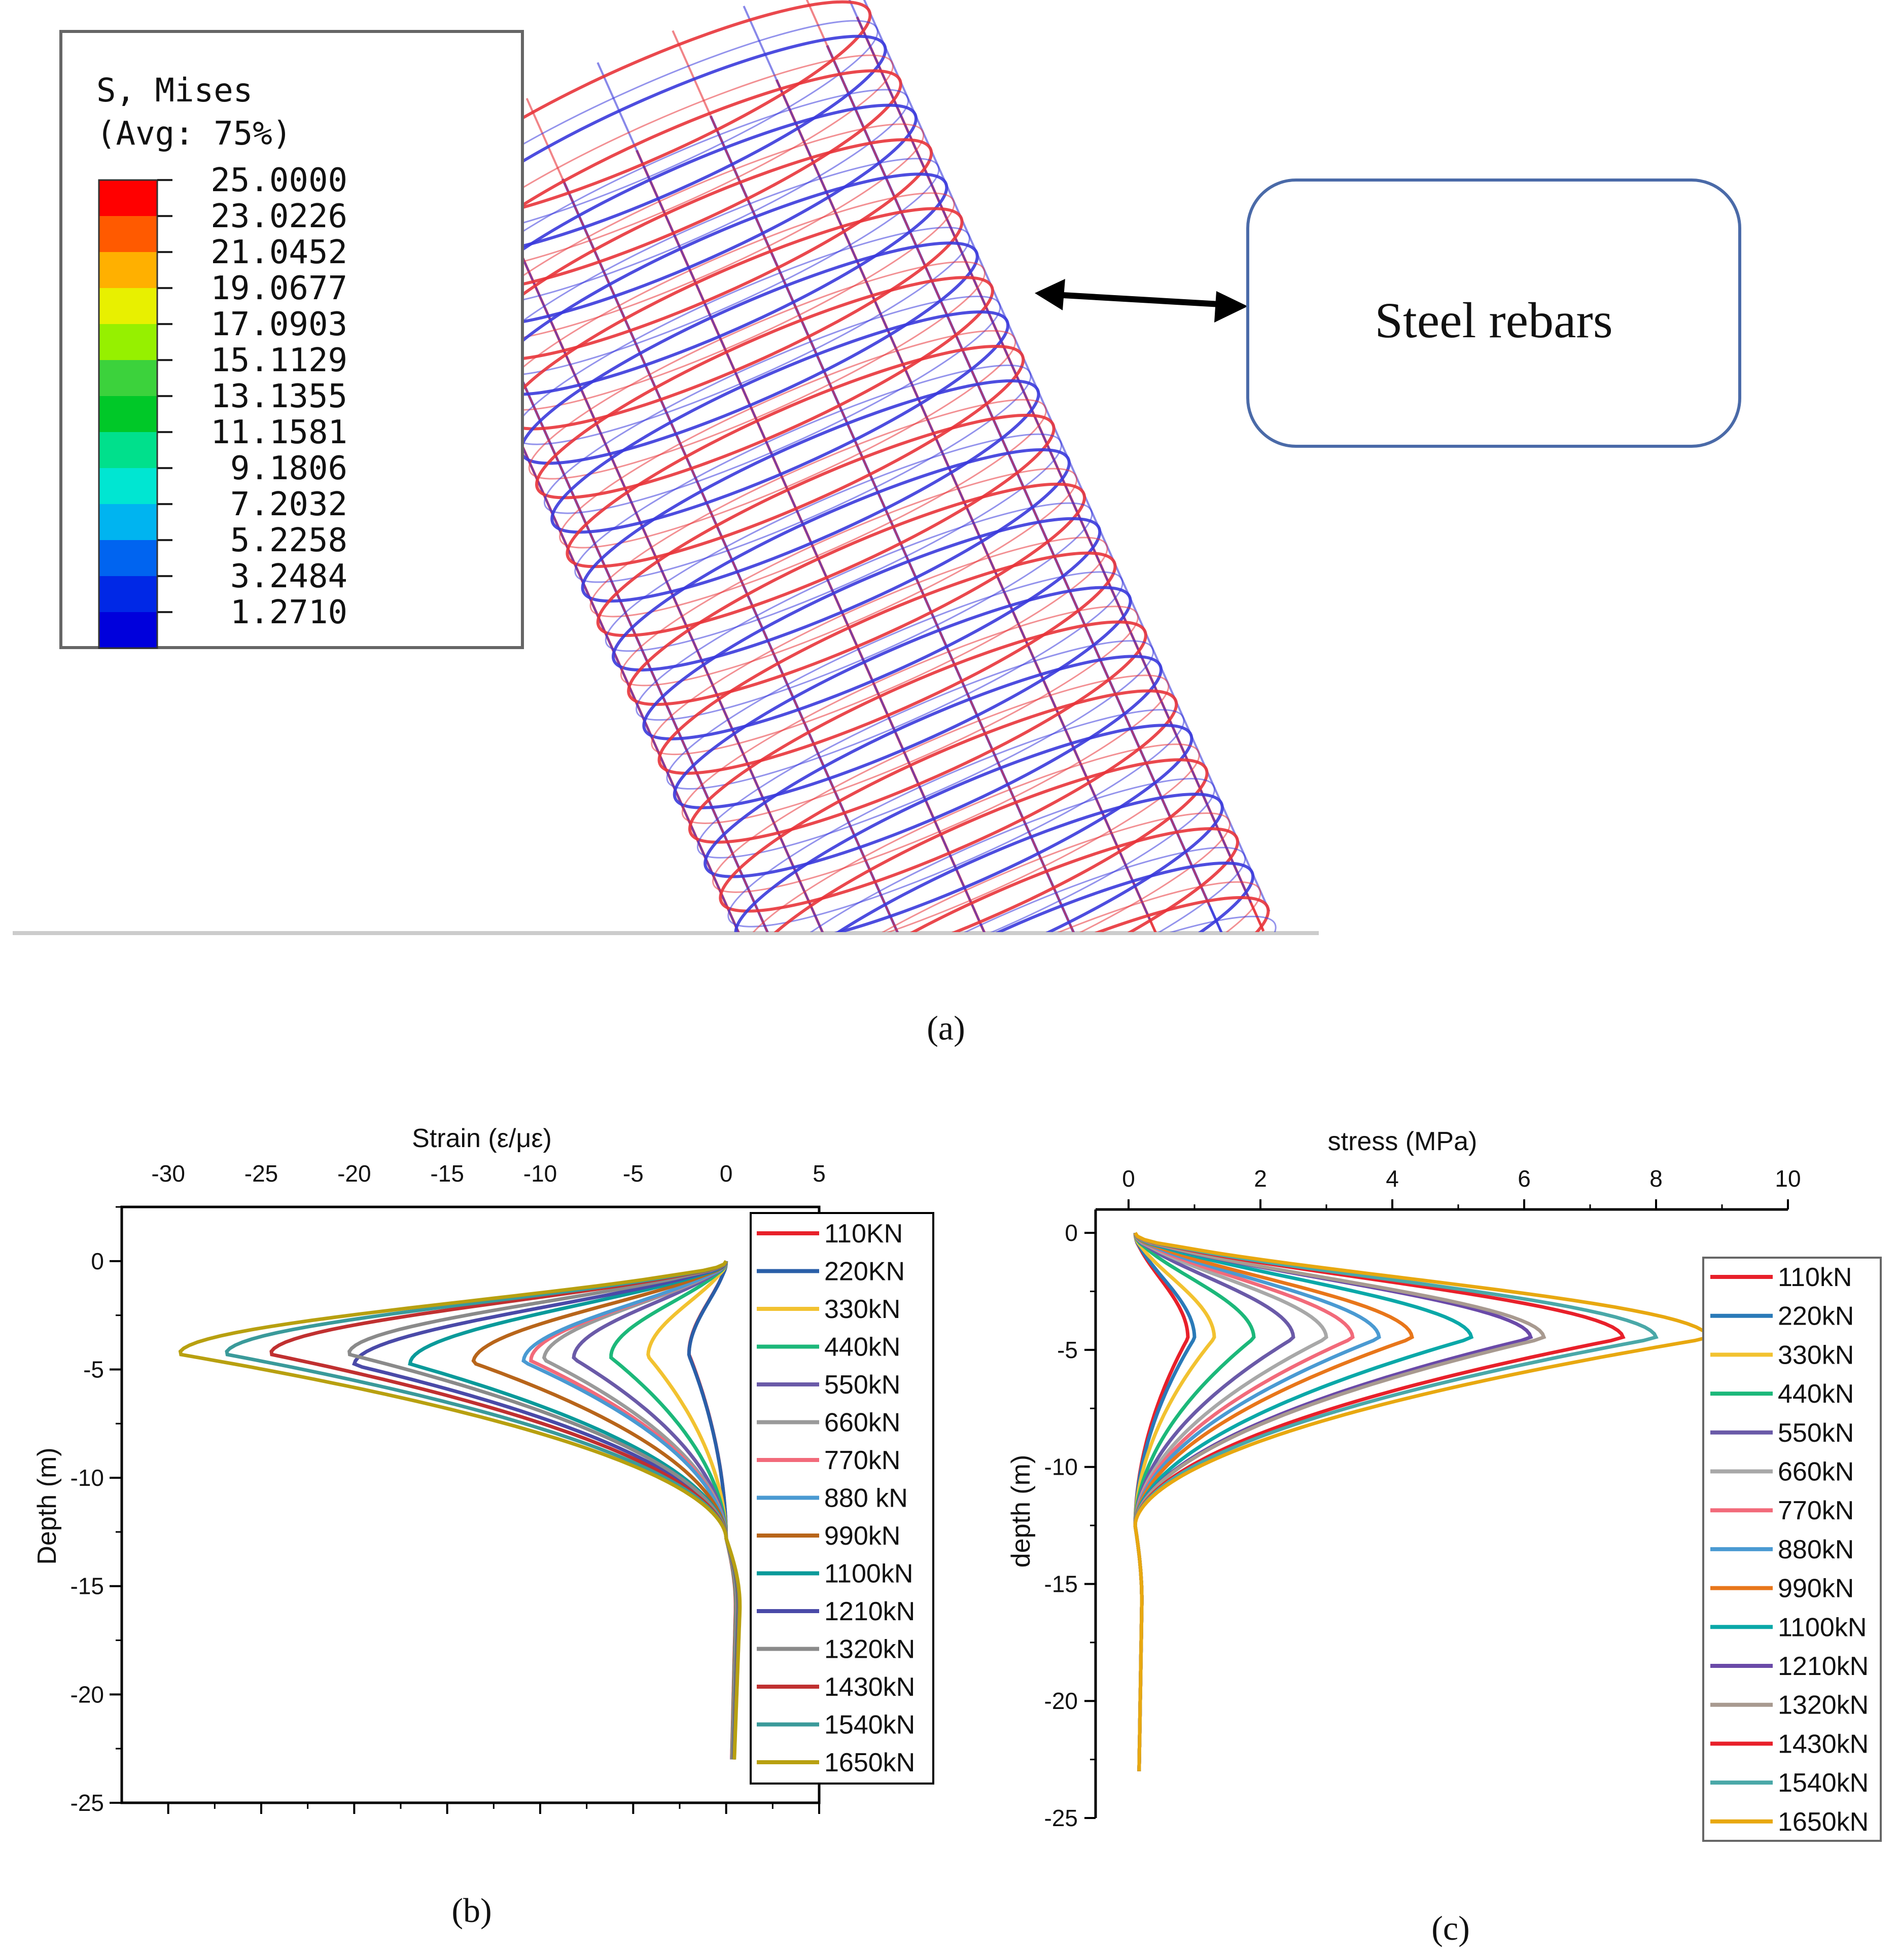 The width and height of the screenshot is (1898, 1960). Describe the element at coordinates (482, 1138) in the screenshot. I see `chart-b-xlabel: Strain (ε/με)` at that location.